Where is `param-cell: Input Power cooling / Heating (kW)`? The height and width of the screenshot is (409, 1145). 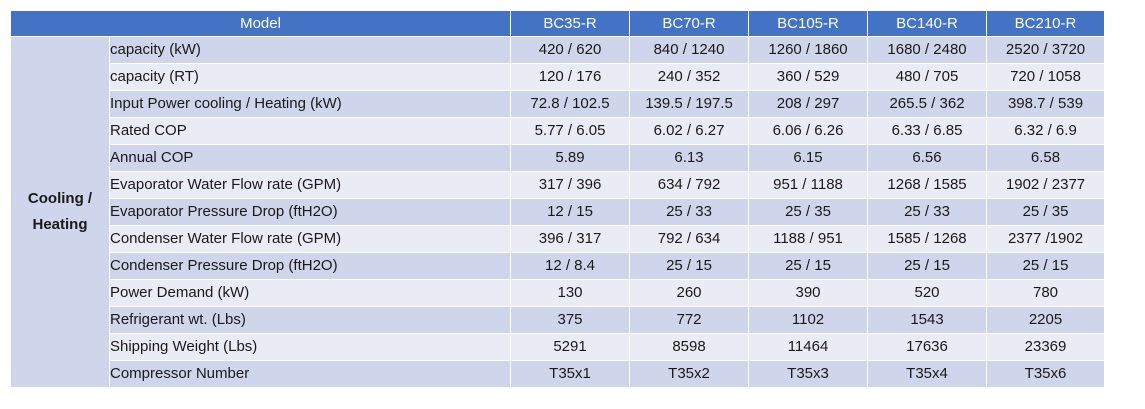 param-cell: Input Power cooling / Heating (kW) is located at coordinates (310, 104).